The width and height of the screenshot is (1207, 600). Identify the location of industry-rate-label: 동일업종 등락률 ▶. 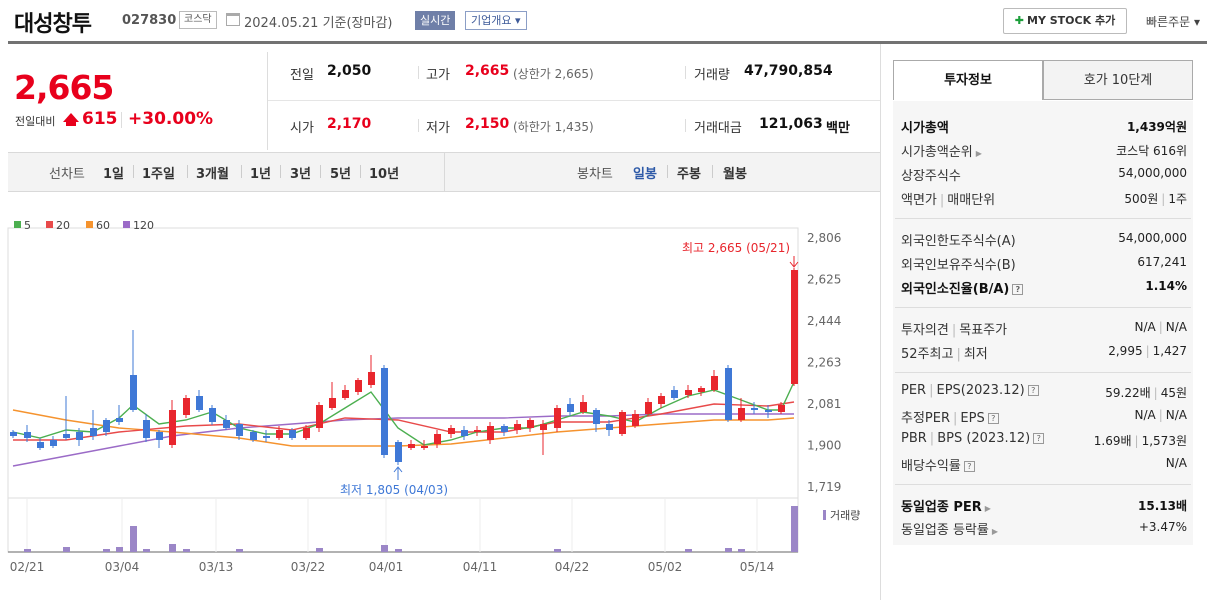
(949, 528).